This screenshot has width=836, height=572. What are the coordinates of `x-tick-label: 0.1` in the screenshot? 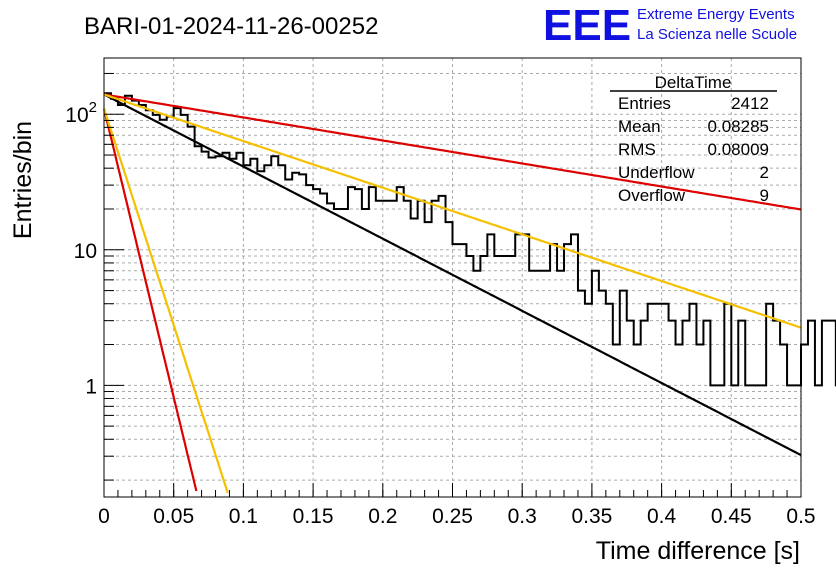 It's located at (243, 516).